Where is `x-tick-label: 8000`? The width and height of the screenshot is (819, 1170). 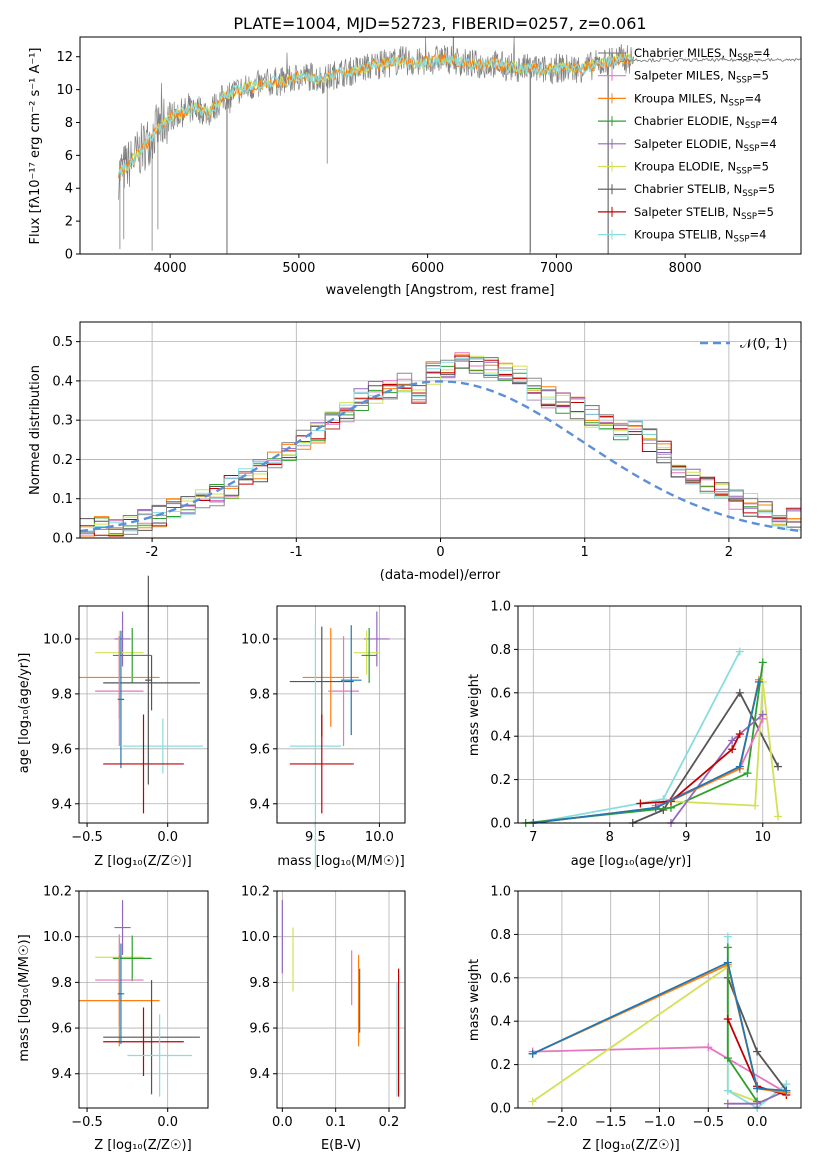 x-tick-label: 8000 is located at coordinates (685, 268).